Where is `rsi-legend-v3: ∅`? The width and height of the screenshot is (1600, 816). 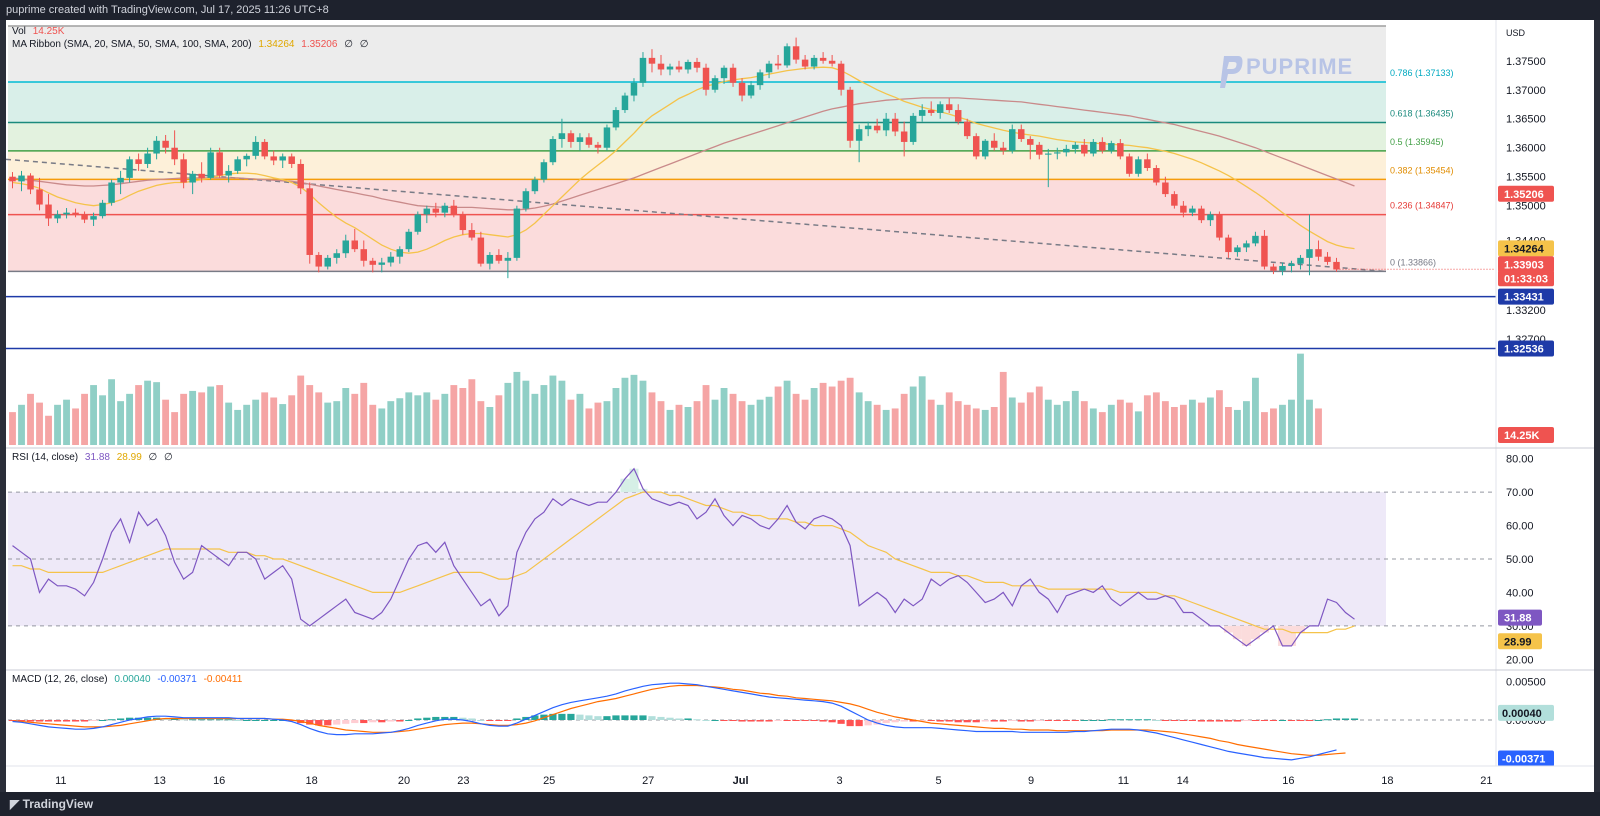 rsi-legend-v3: ∅ is located at coordinates (153, 457).